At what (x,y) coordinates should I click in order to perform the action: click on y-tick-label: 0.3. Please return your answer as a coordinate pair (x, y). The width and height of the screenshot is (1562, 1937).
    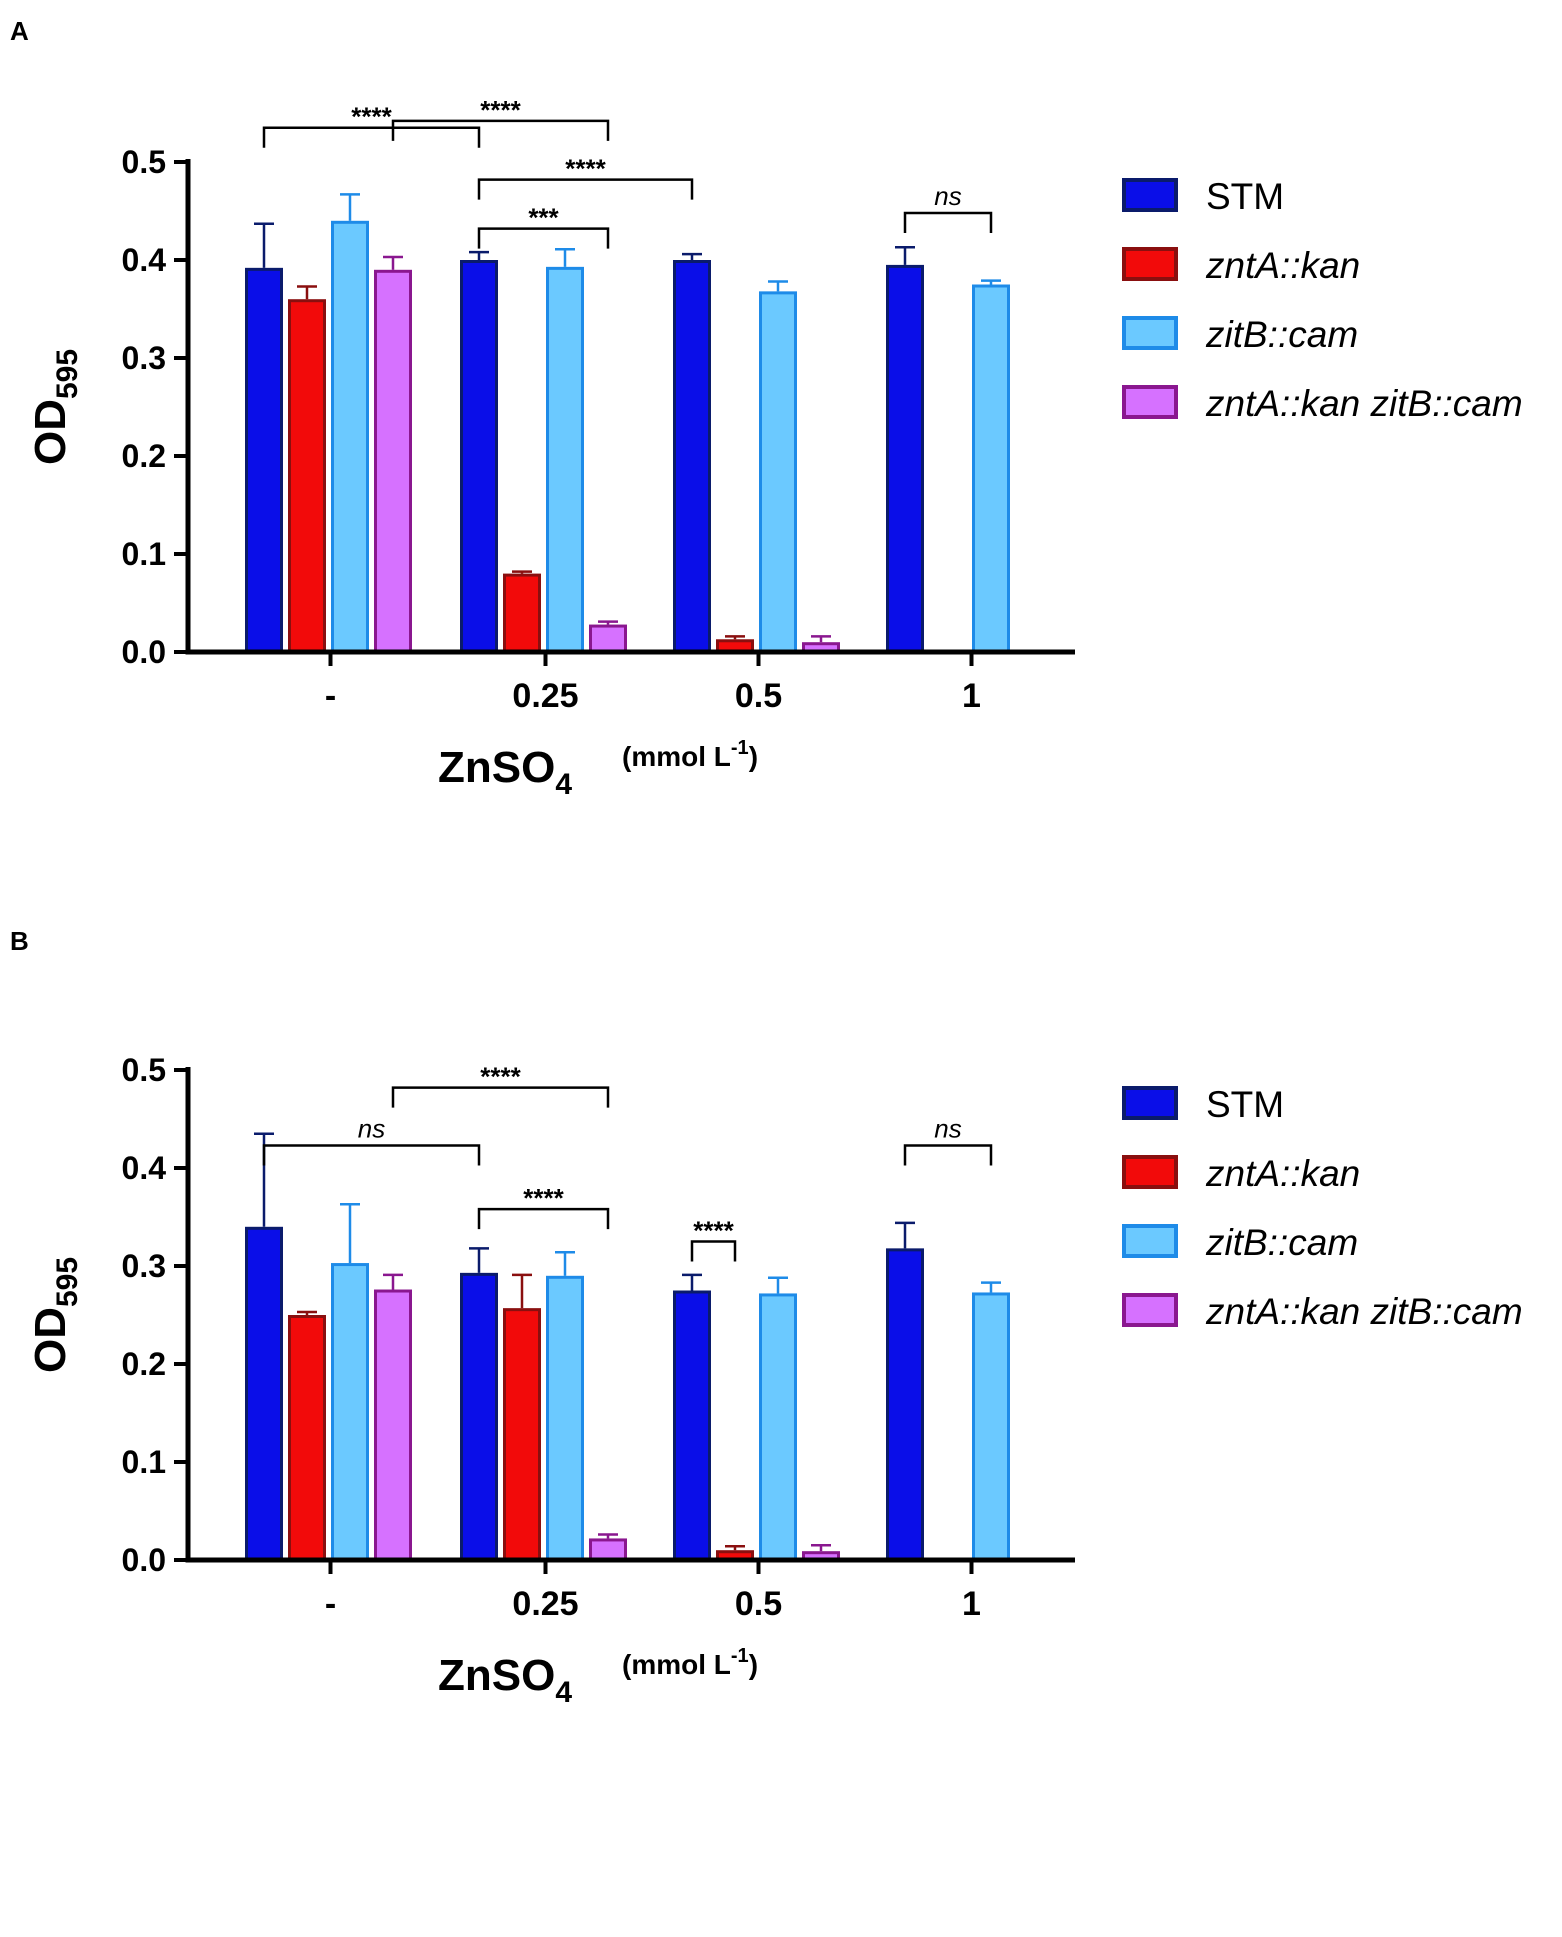
    Looking at the image, I should click on (144, 1266).